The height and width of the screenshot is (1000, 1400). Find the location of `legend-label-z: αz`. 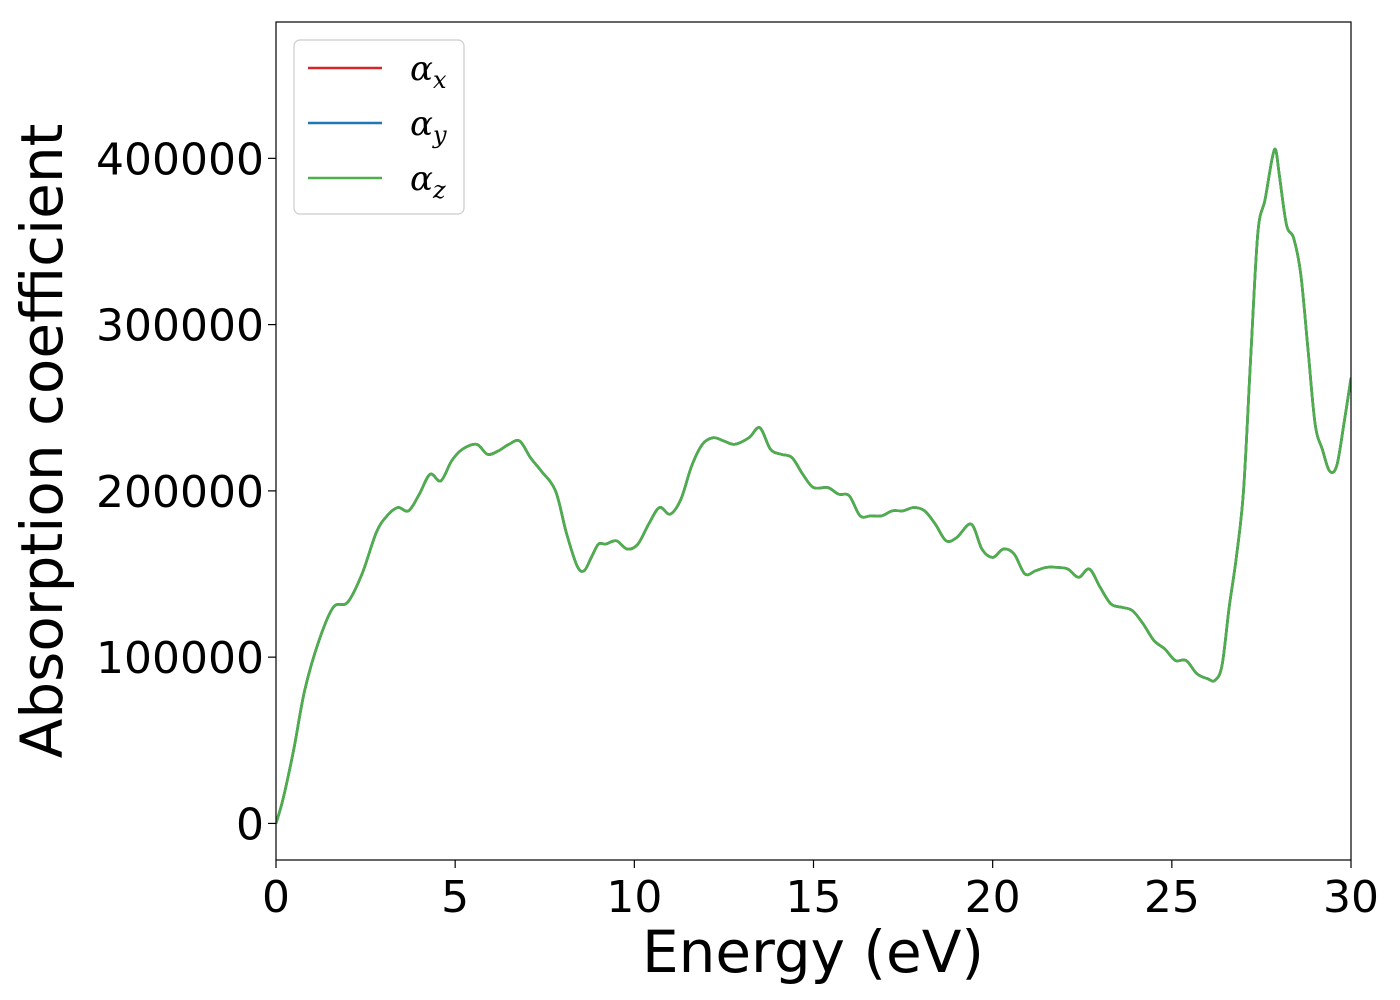

legend-label-z: αz is located at coordinates (428, 181).